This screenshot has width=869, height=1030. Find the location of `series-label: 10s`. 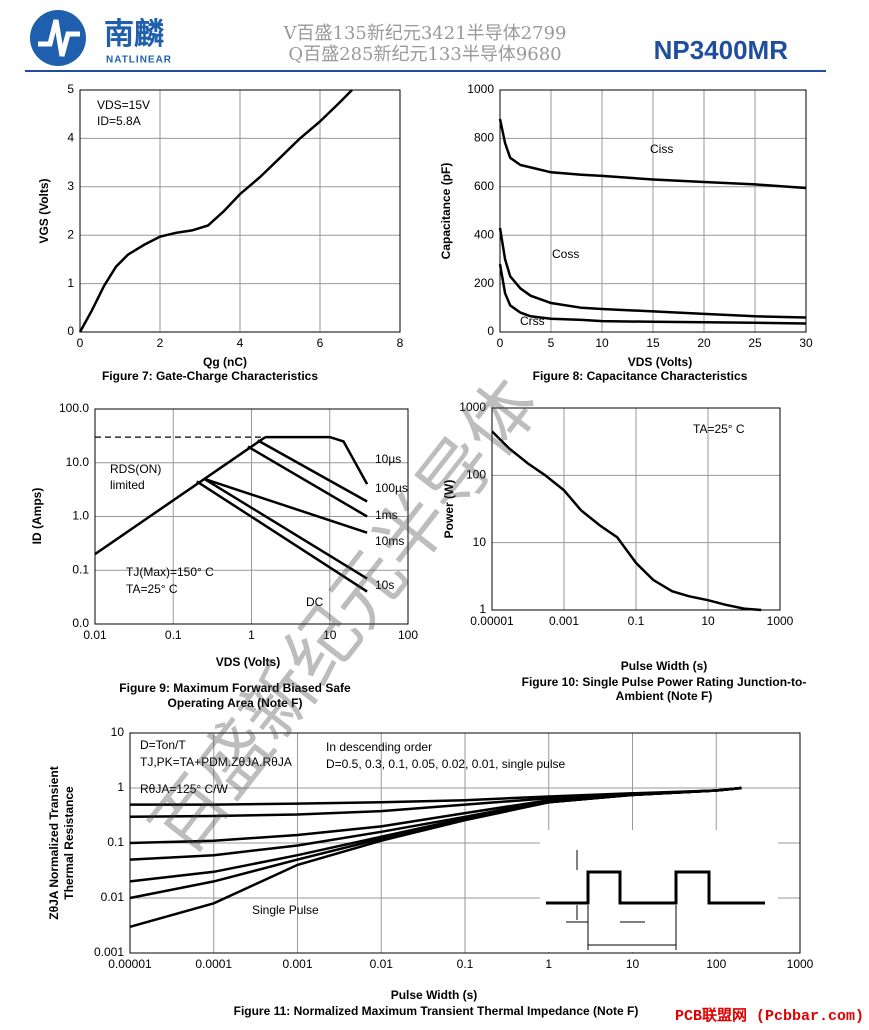

series-label: 10s is located at coordinates (384, 585).